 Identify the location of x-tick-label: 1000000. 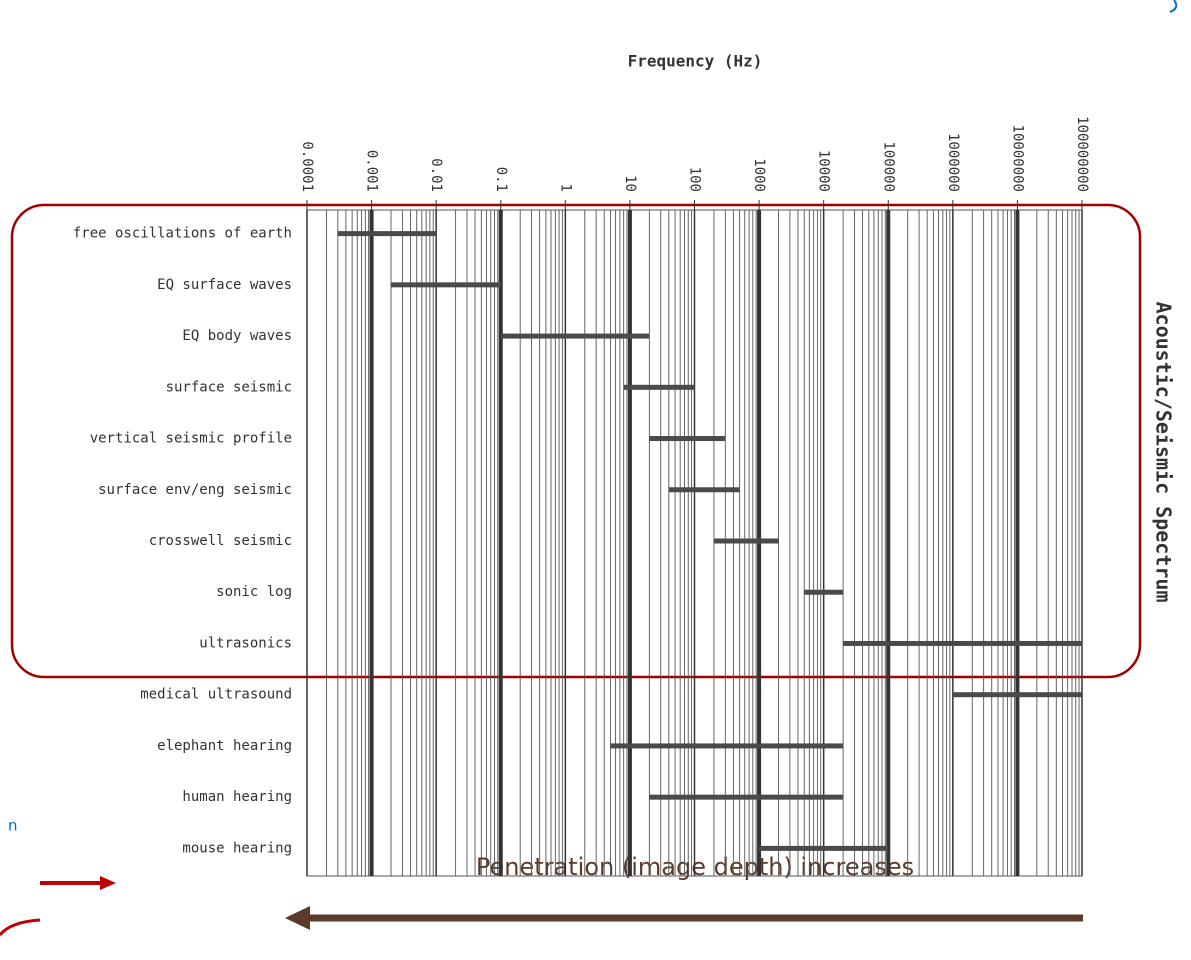
(953, 162).